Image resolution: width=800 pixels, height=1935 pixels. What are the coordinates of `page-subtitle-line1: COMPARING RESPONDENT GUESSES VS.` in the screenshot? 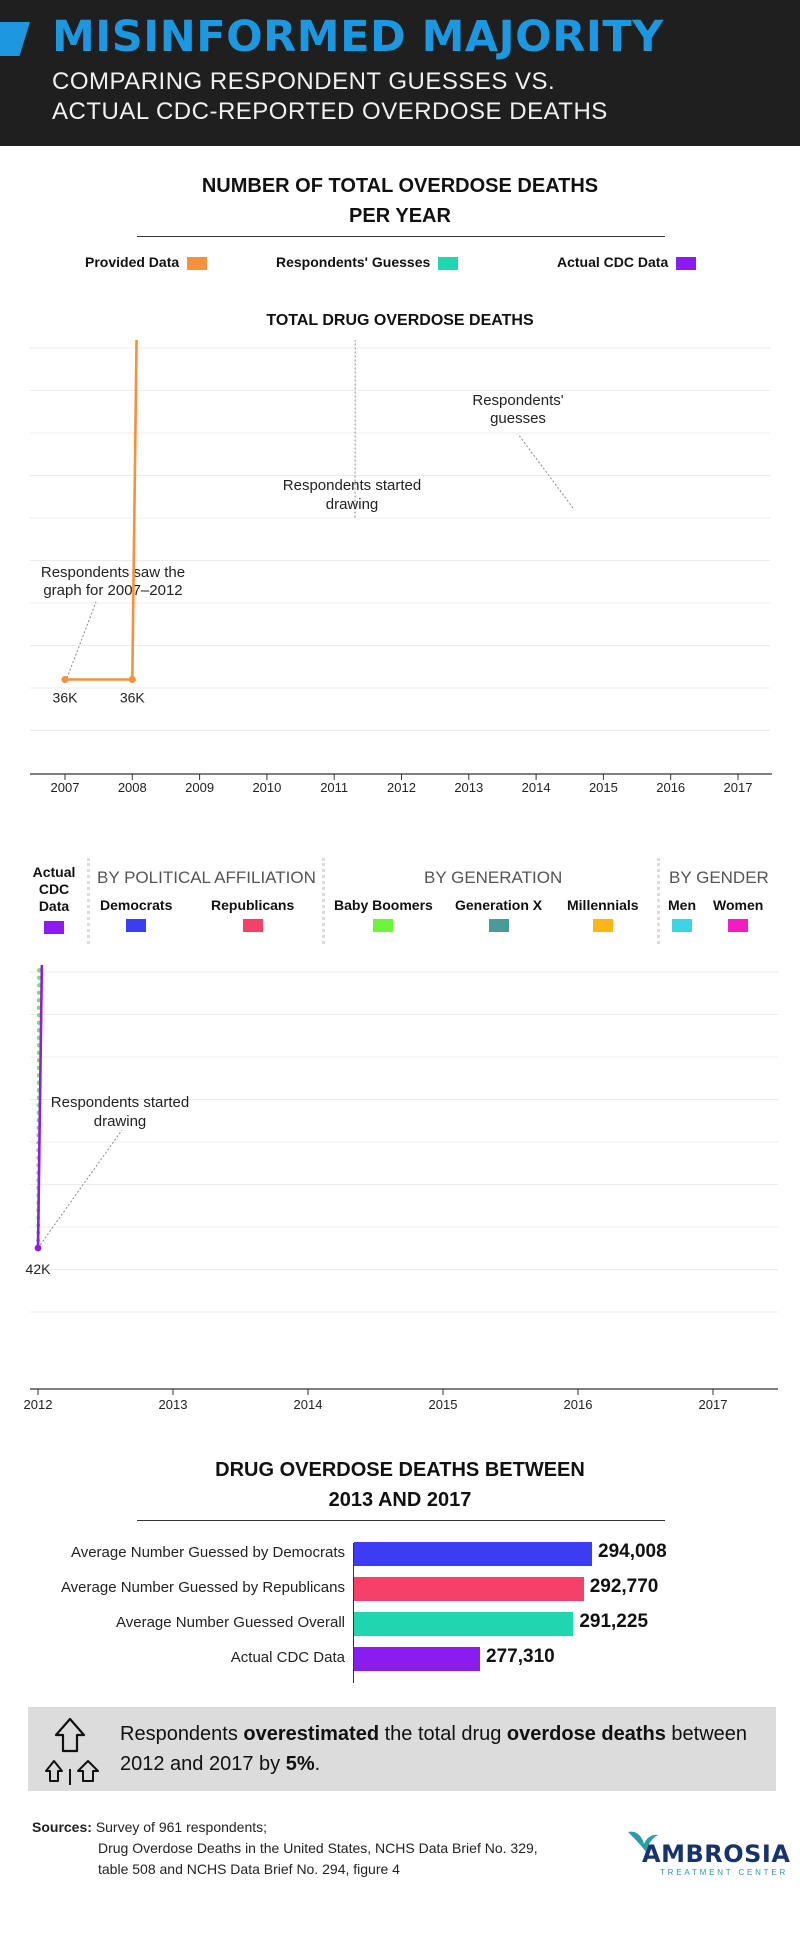 It's located at (304, 81).